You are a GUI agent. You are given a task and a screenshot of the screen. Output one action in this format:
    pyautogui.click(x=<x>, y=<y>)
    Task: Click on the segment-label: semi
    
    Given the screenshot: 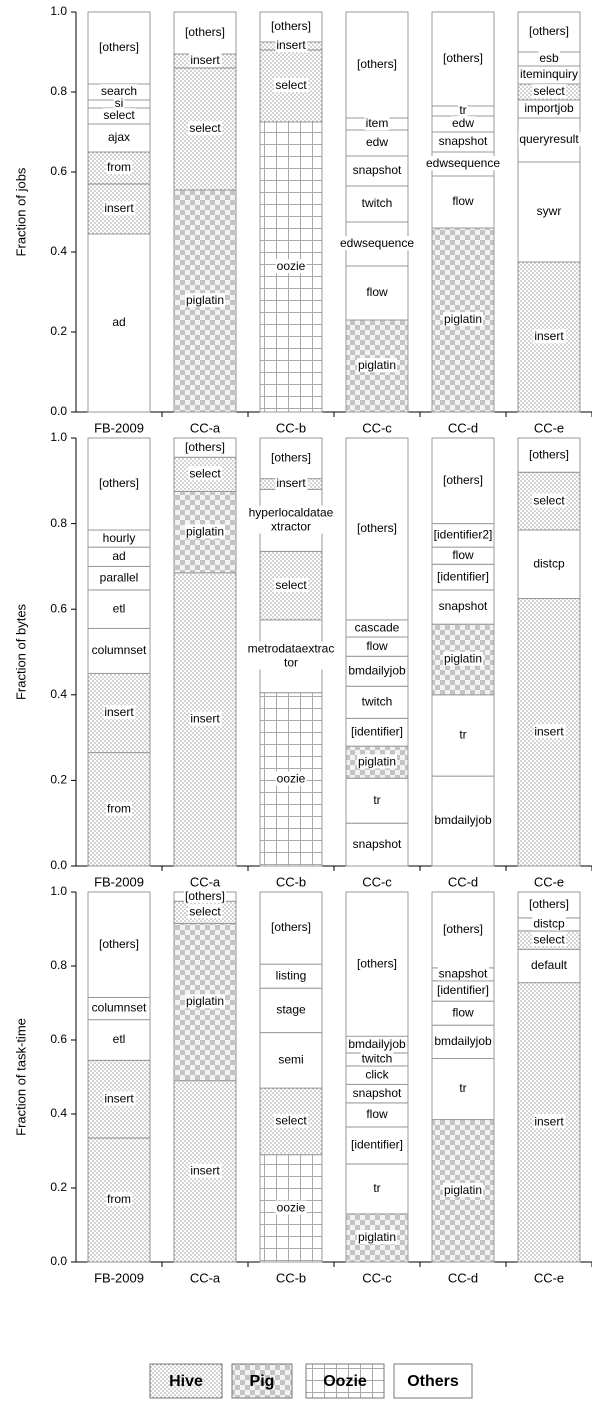 What is the action you would take?
    pyautogui.click(x=290, y=1060)
    